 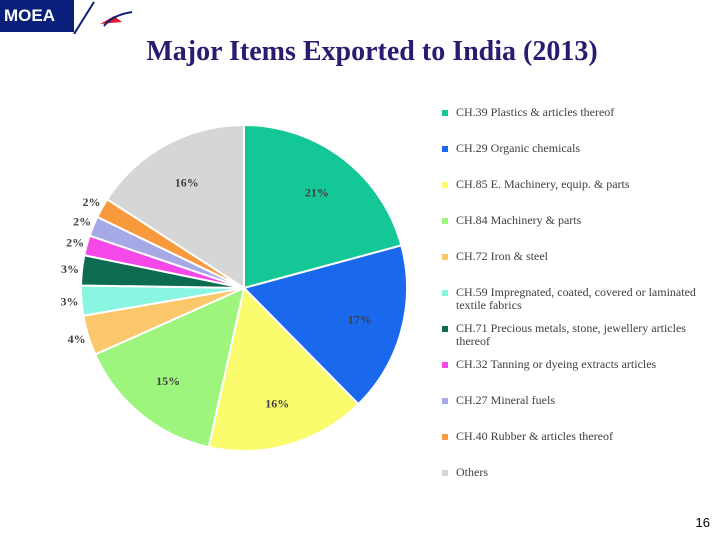 What do you see at coordinates (505, 400) in the screenshot?
I see `legend-label: CH.27 Mineral fuels` at bounding box center [505, 400].